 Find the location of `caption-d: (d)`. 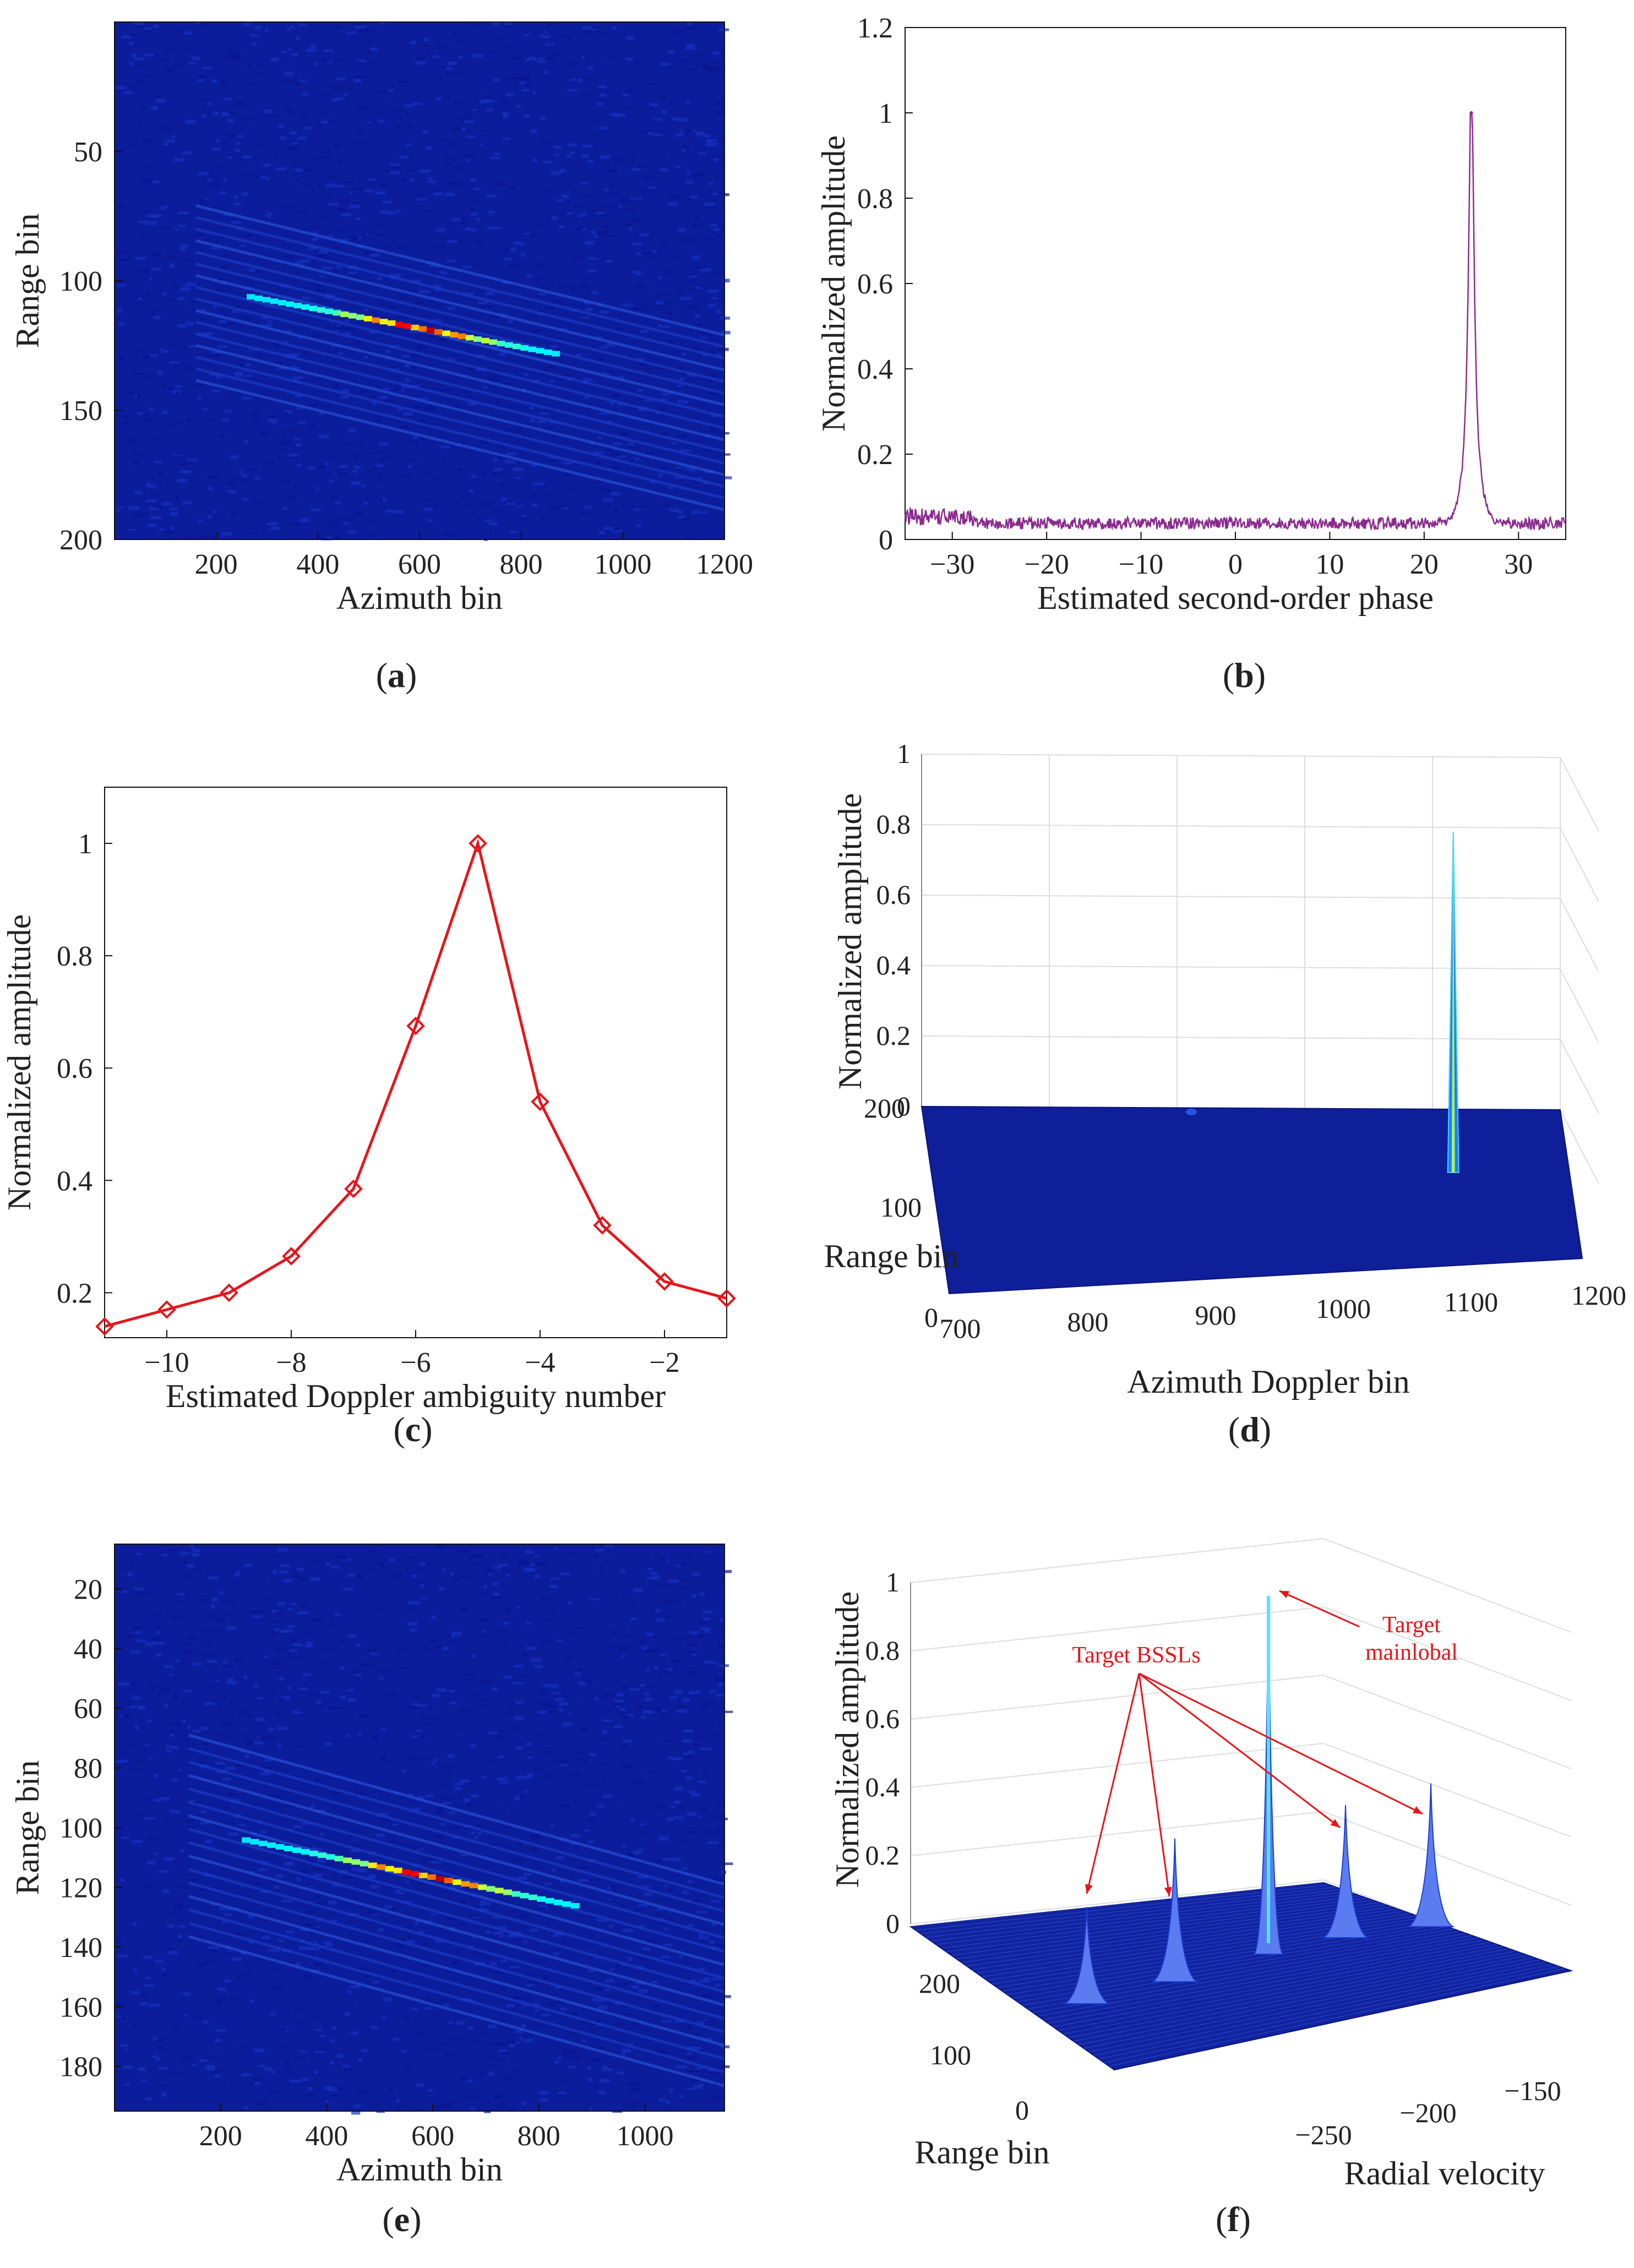

caption-d: (d) is located at coordinates (1250, 1429).